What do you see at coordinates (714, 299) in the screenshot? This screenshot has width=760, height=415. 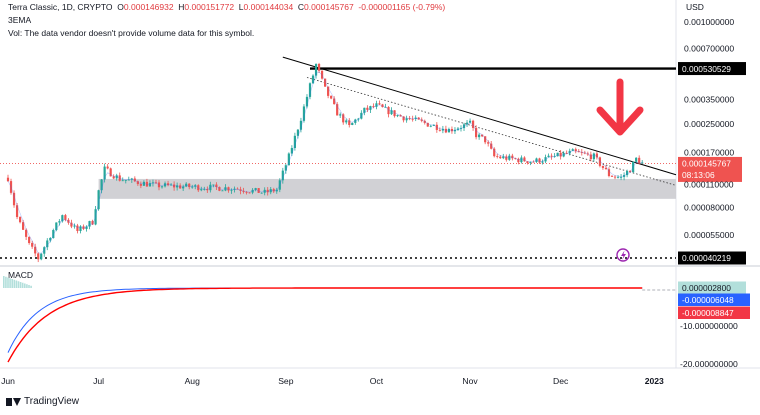 I see `macd-value-box` at bounding box center [714, 299].